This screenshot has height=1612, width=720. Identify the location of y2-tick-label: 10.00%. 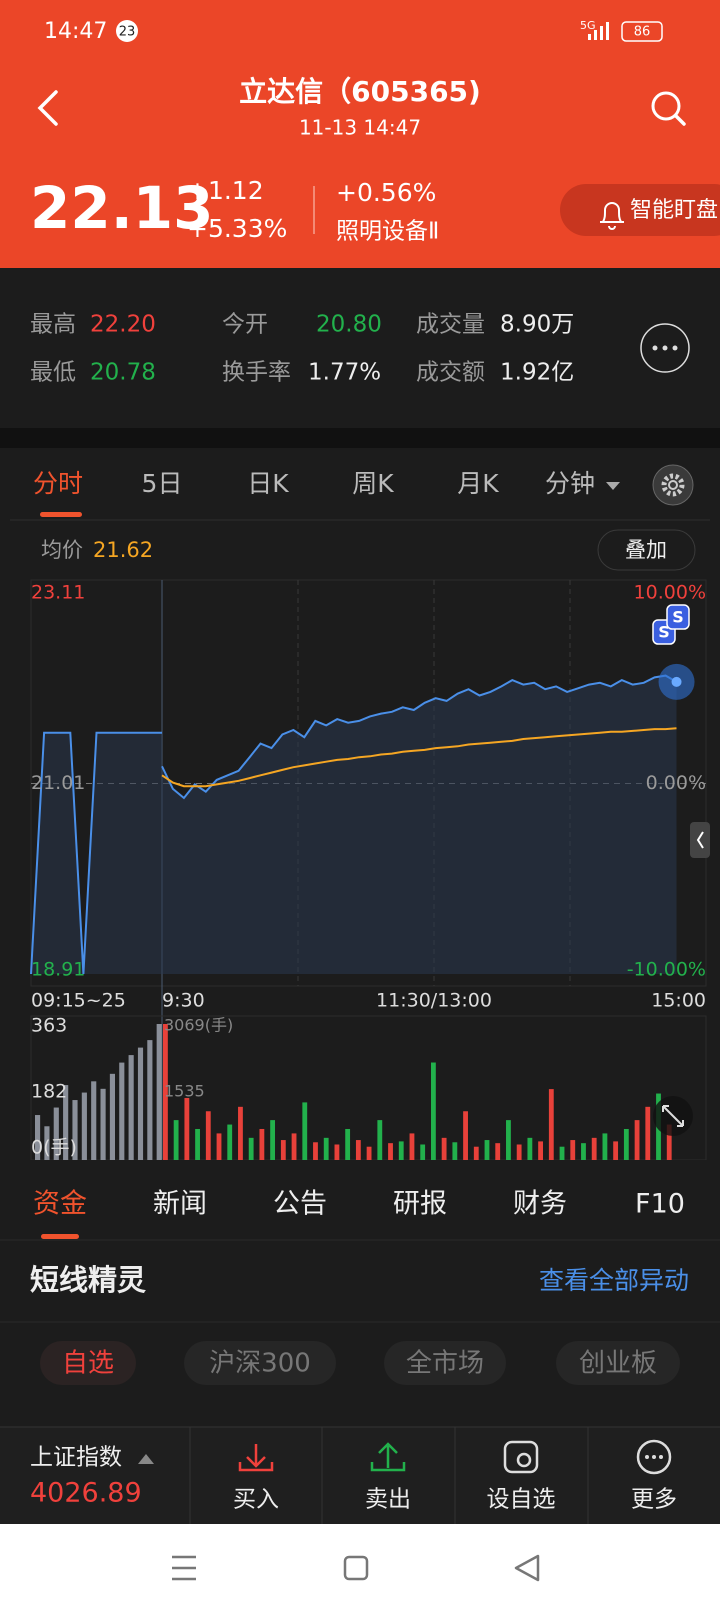
(670, 593).